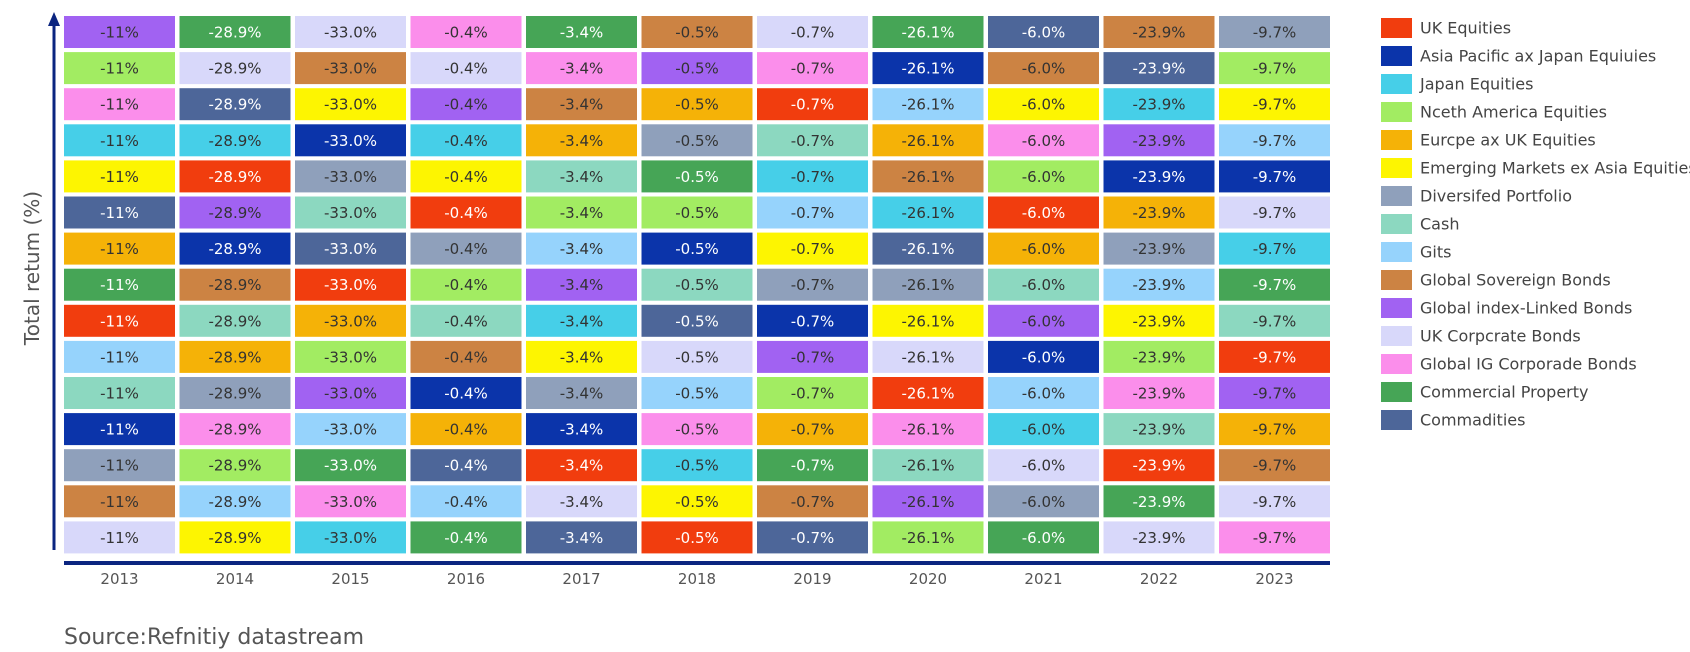  Describe the element at coordinates (1538, 56) in the screenshot. I see `legend-label: Asia Pacific ax Japan Equiuies` at that location.